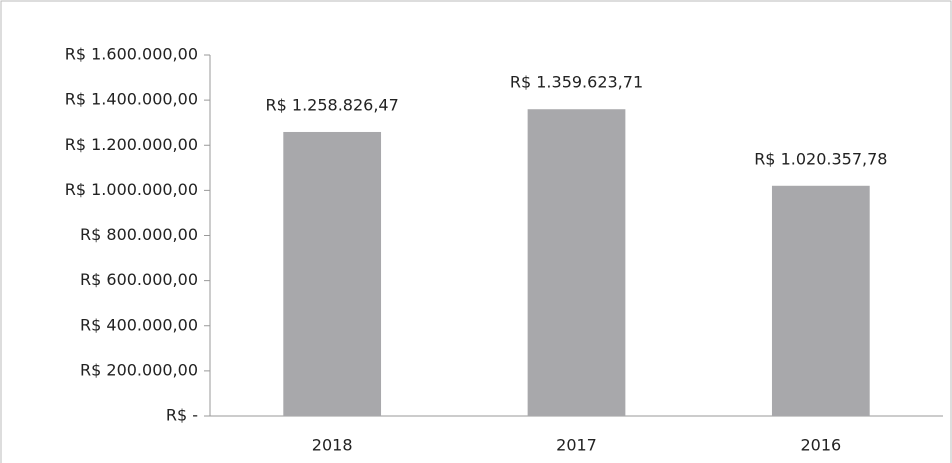 The height and width of the screenshot is (463, 952). What do you see at coordinates (820, 158) in the screenshot?
I see `data-label: R$ 1.020.357,78` at bounding box center [820, 158].